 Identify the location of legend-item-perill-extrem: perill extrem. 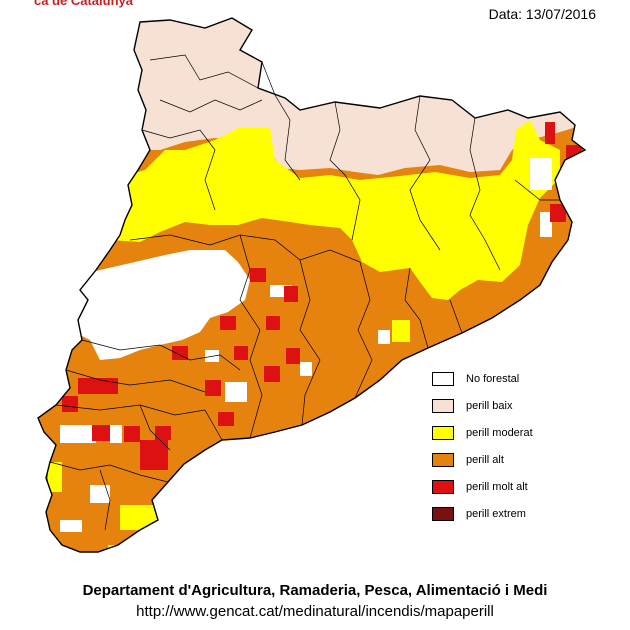
(507, 520).